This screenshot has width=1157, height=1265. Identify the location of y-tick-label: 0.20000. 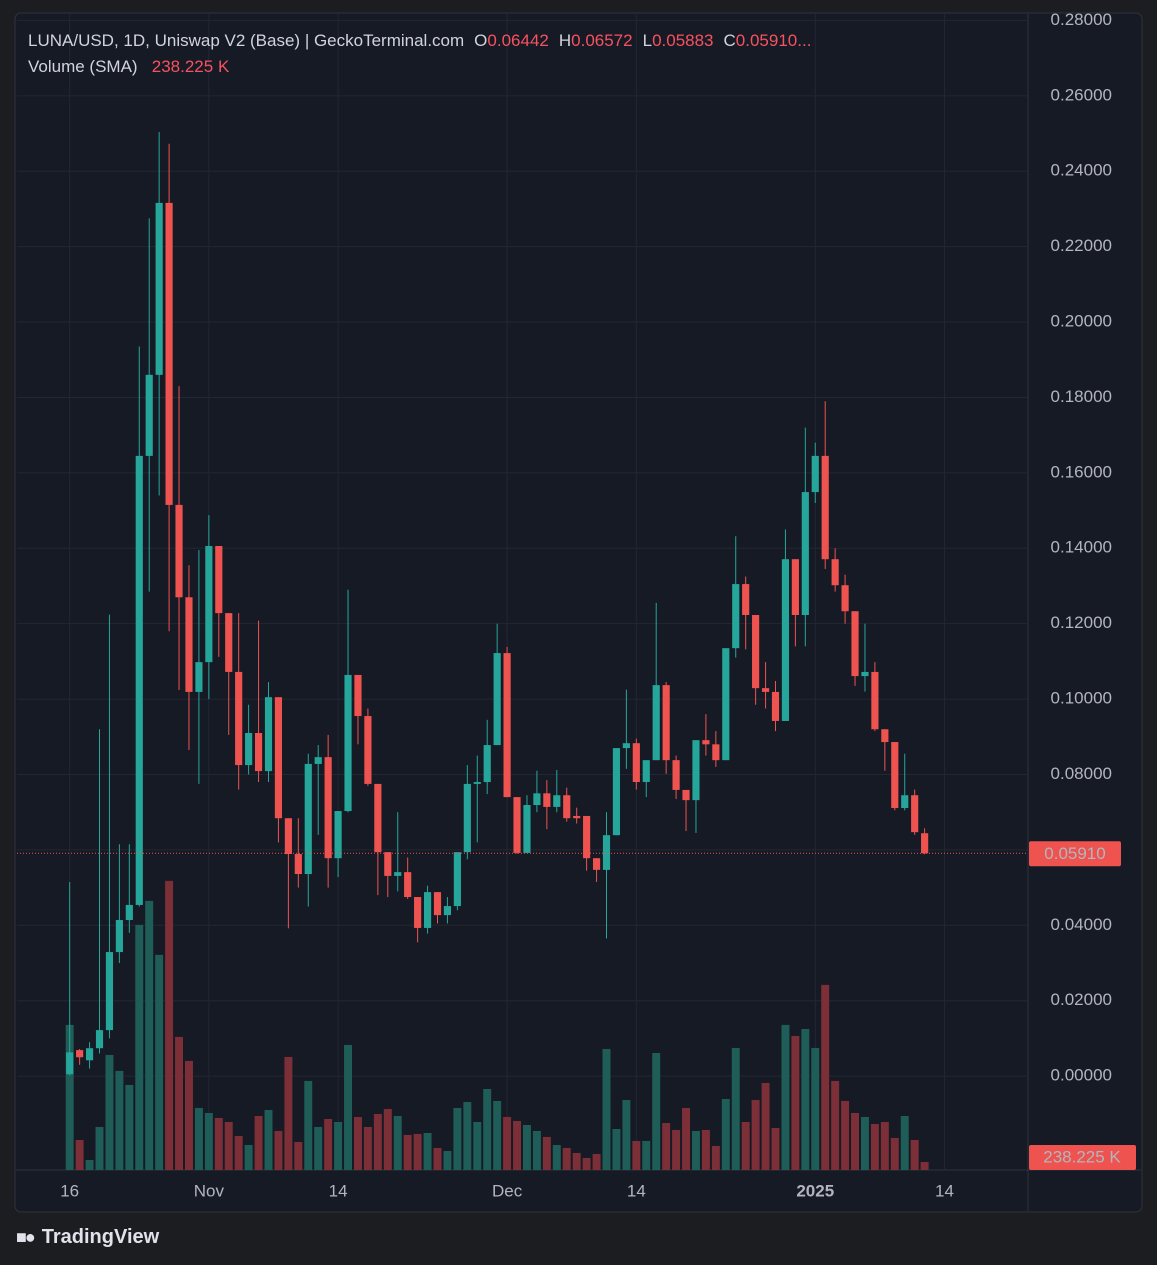
(1081, 321).